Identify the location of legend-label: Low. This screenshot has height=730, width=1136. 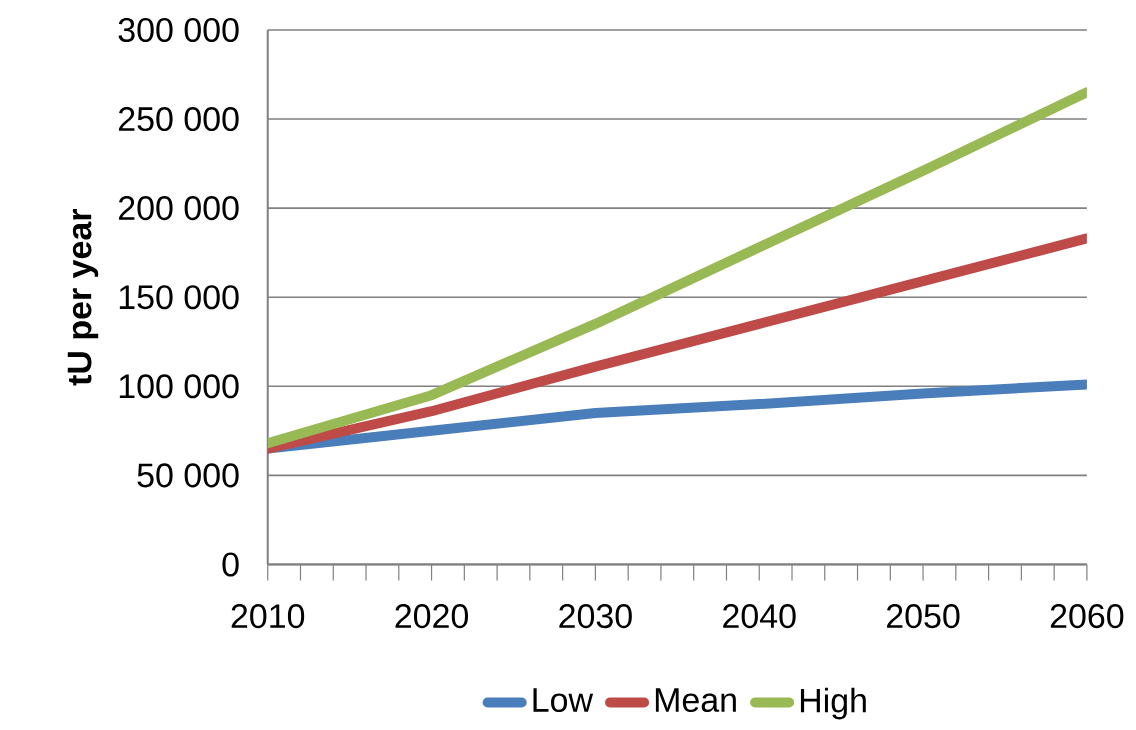
(563, 700).